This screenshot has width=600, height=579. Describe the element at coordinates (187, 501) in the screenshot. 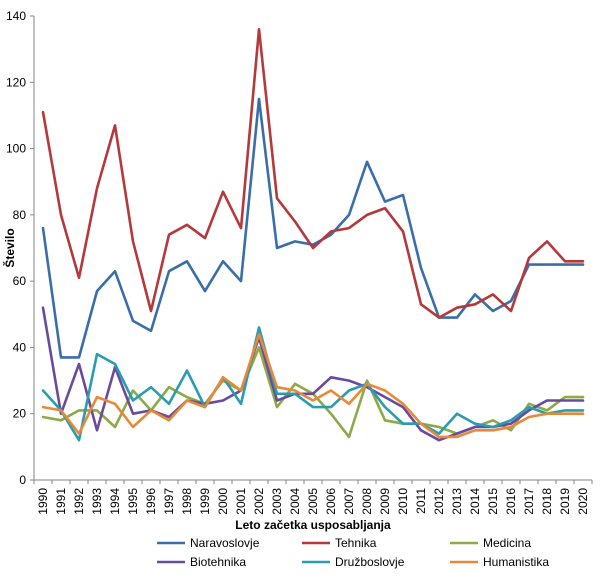

I see `x-tick-label: 1998` at that location.